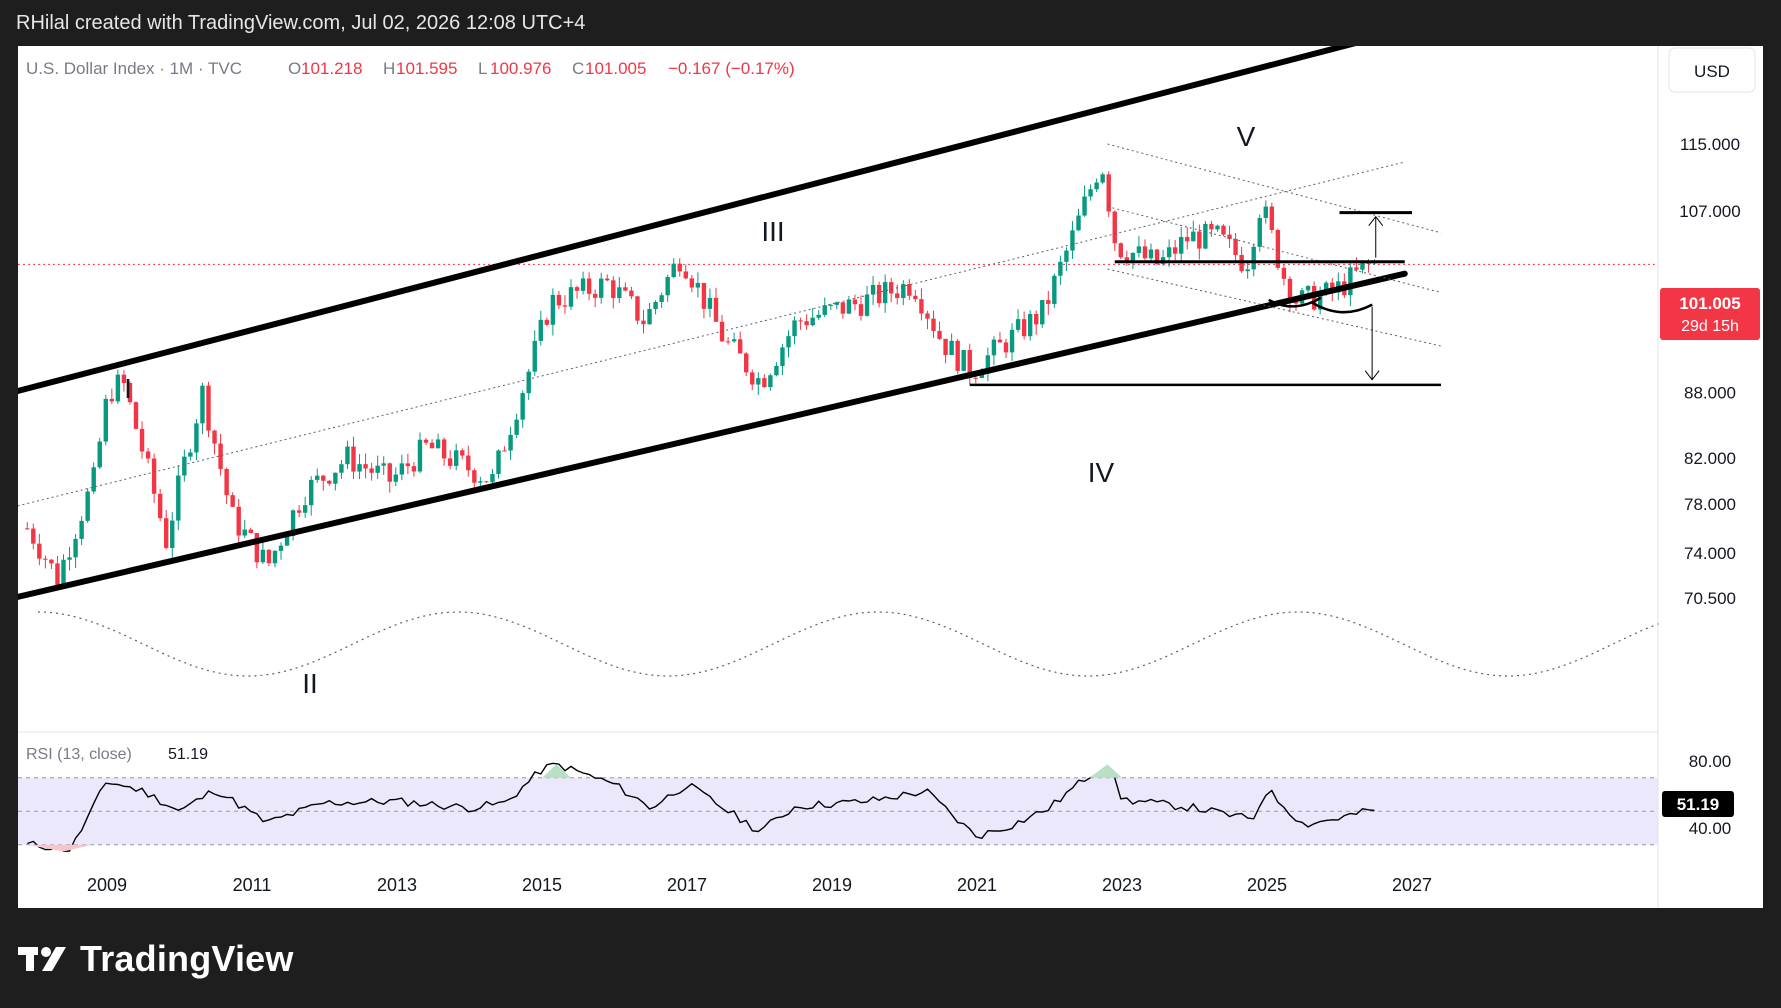  What do you see at coordinates (134, 68) in the screenshot?
I see `legend-symbol: U.S. Dollar Index · 1M · TVC` at bounding box center [134, 68].